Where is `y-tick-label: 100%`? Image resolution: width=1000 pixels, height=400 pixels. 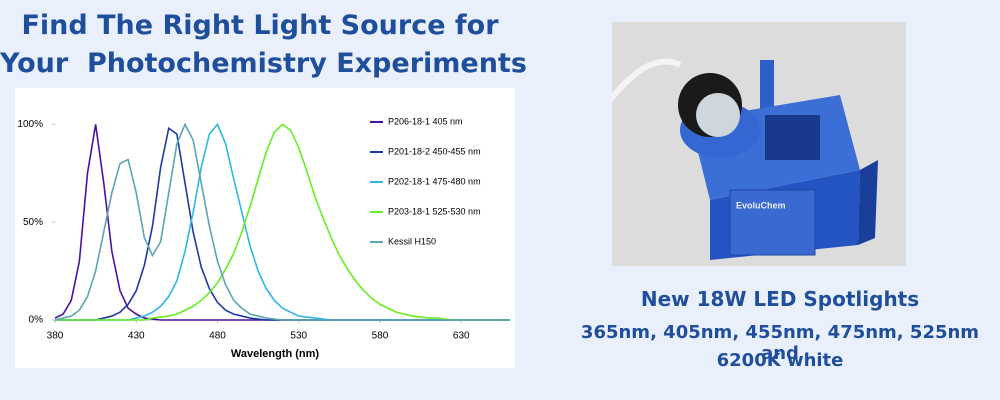 y-tick-label: 100% is located at coordinates (30, 124).